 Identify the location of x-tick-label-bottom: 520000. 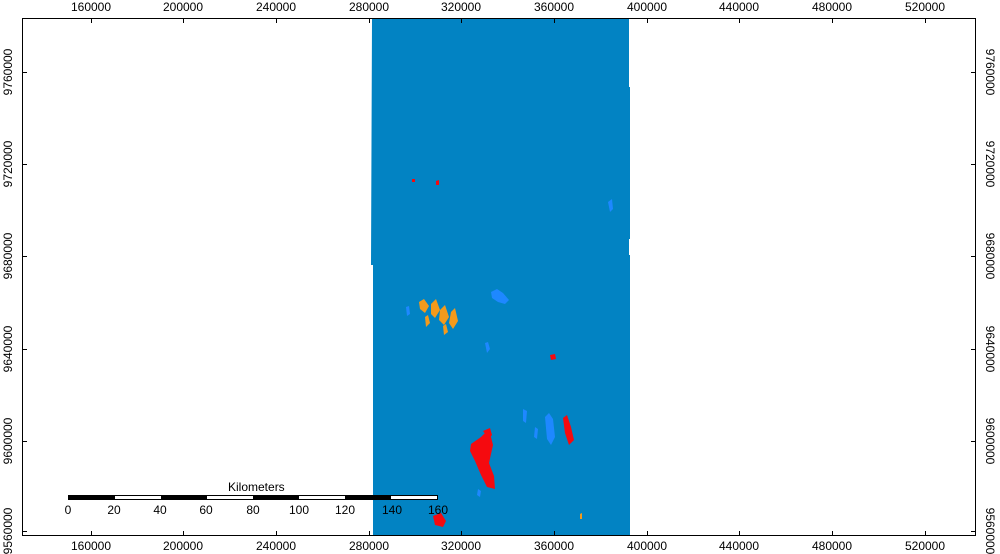
(925, 546).